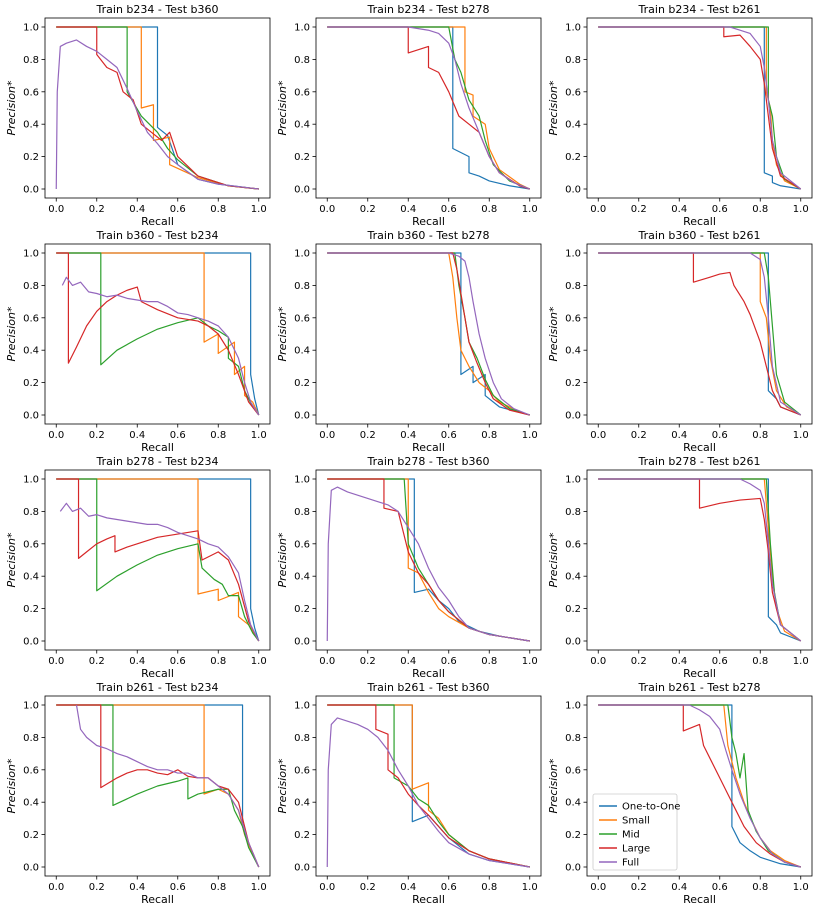  I want to click on panel-title: Train b278 - Test b261, so click(699, 461).